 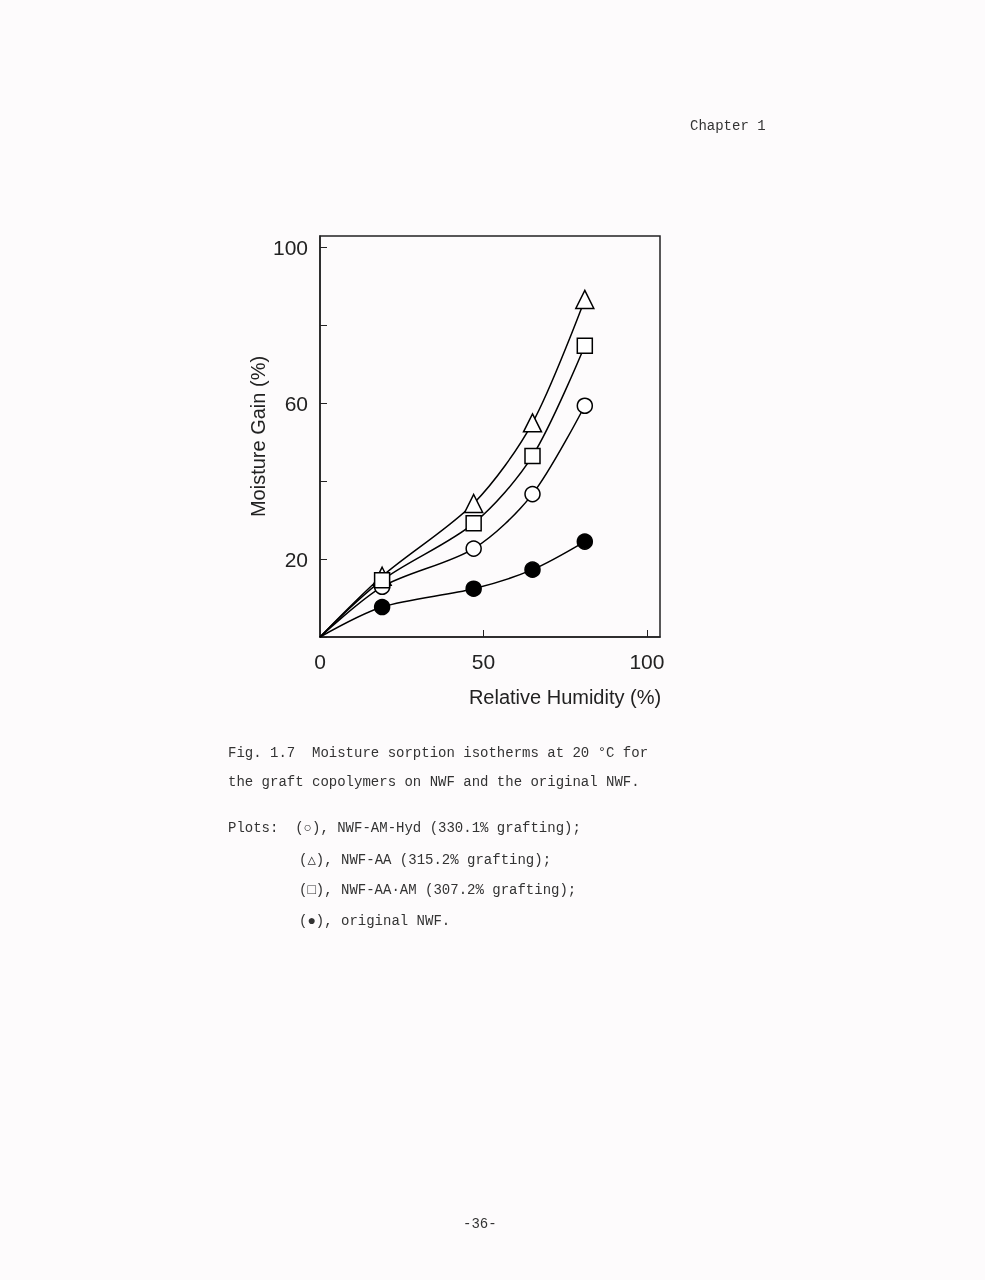 I want to click on y-tick-label: 100, so click(x=290, y=248).